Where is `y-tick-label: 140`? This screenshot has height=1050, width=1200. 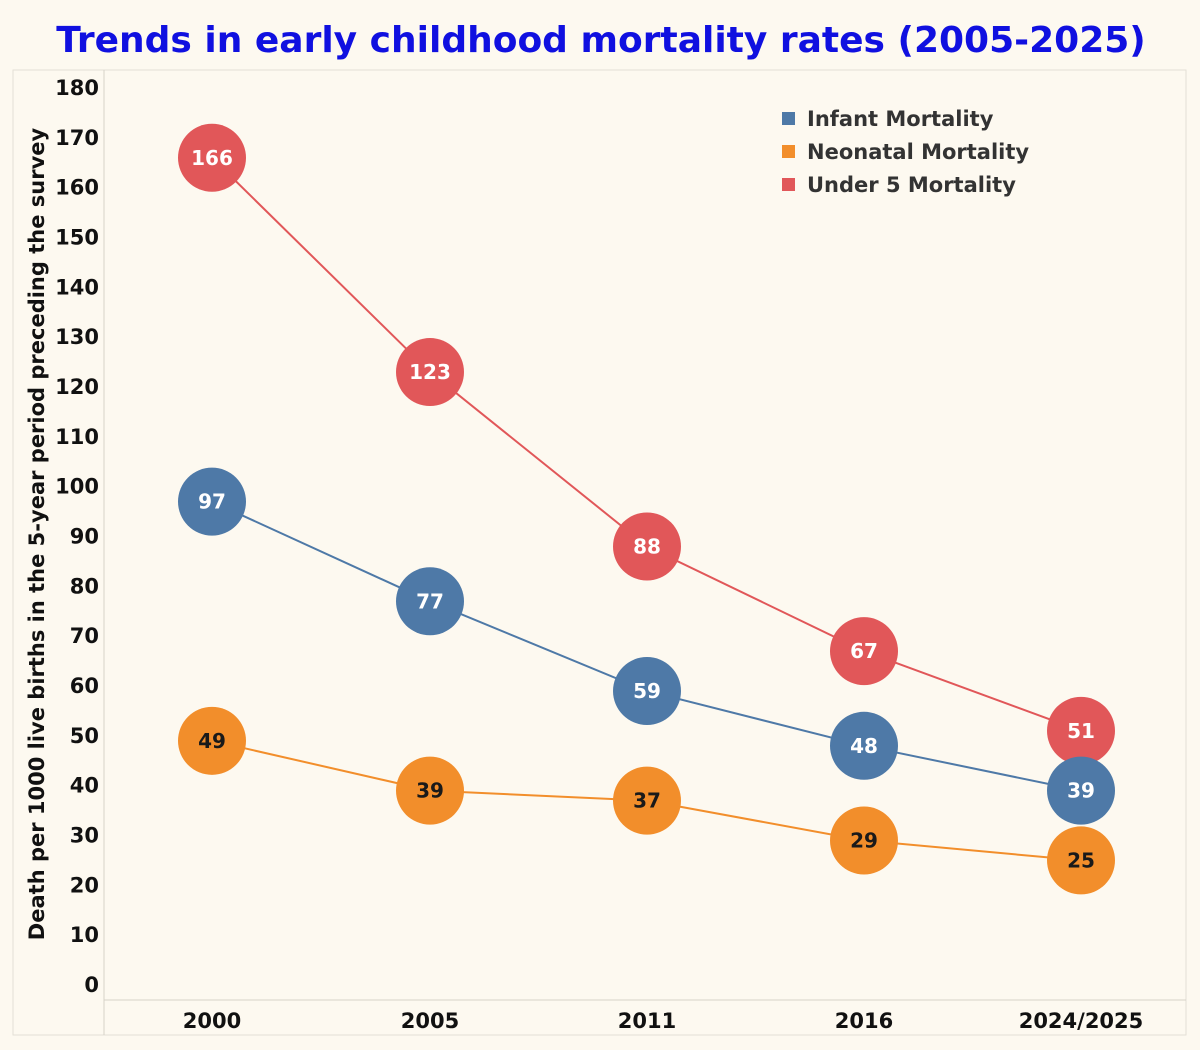
y-tick-label: 140 is located at coordinates (77, 287).